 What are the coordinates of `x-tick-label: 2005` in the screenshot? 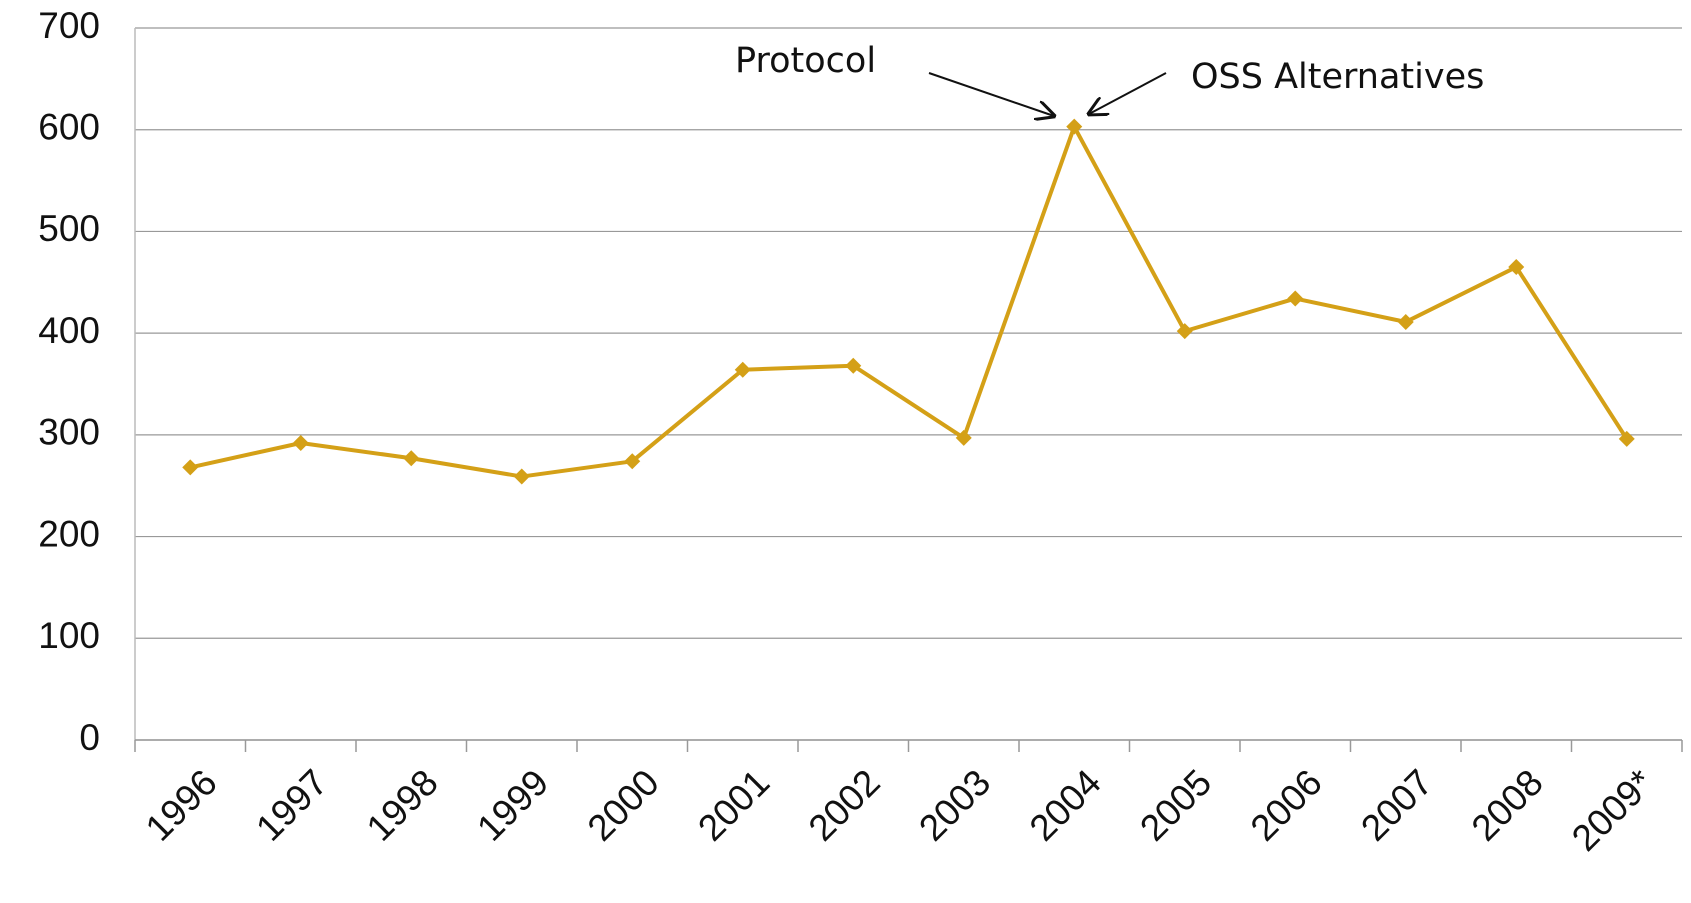 It's located at (1175, 805).